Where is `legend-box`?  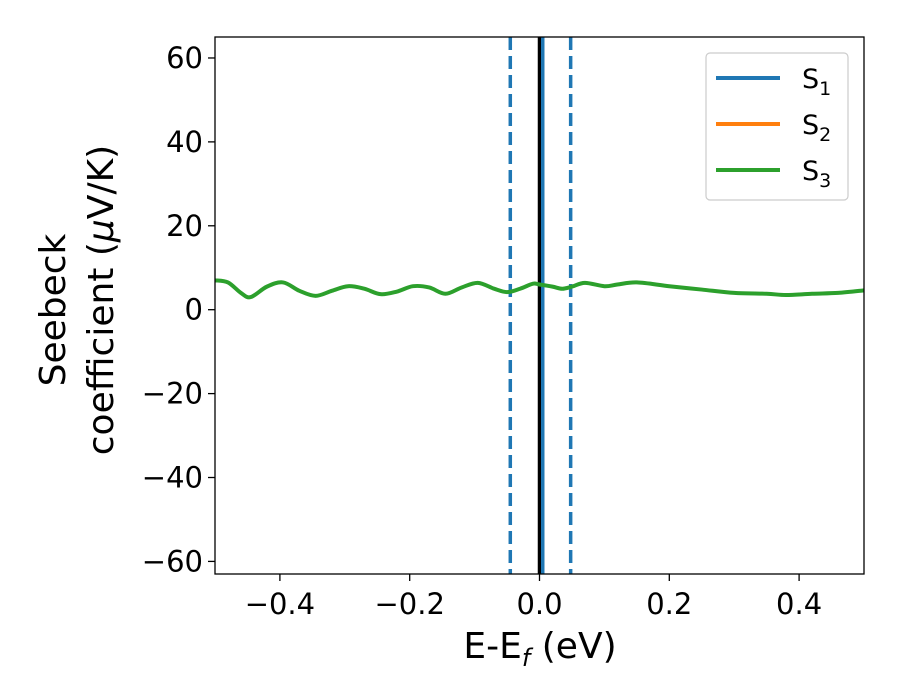
legend-box is located at coordinates (777, 126).